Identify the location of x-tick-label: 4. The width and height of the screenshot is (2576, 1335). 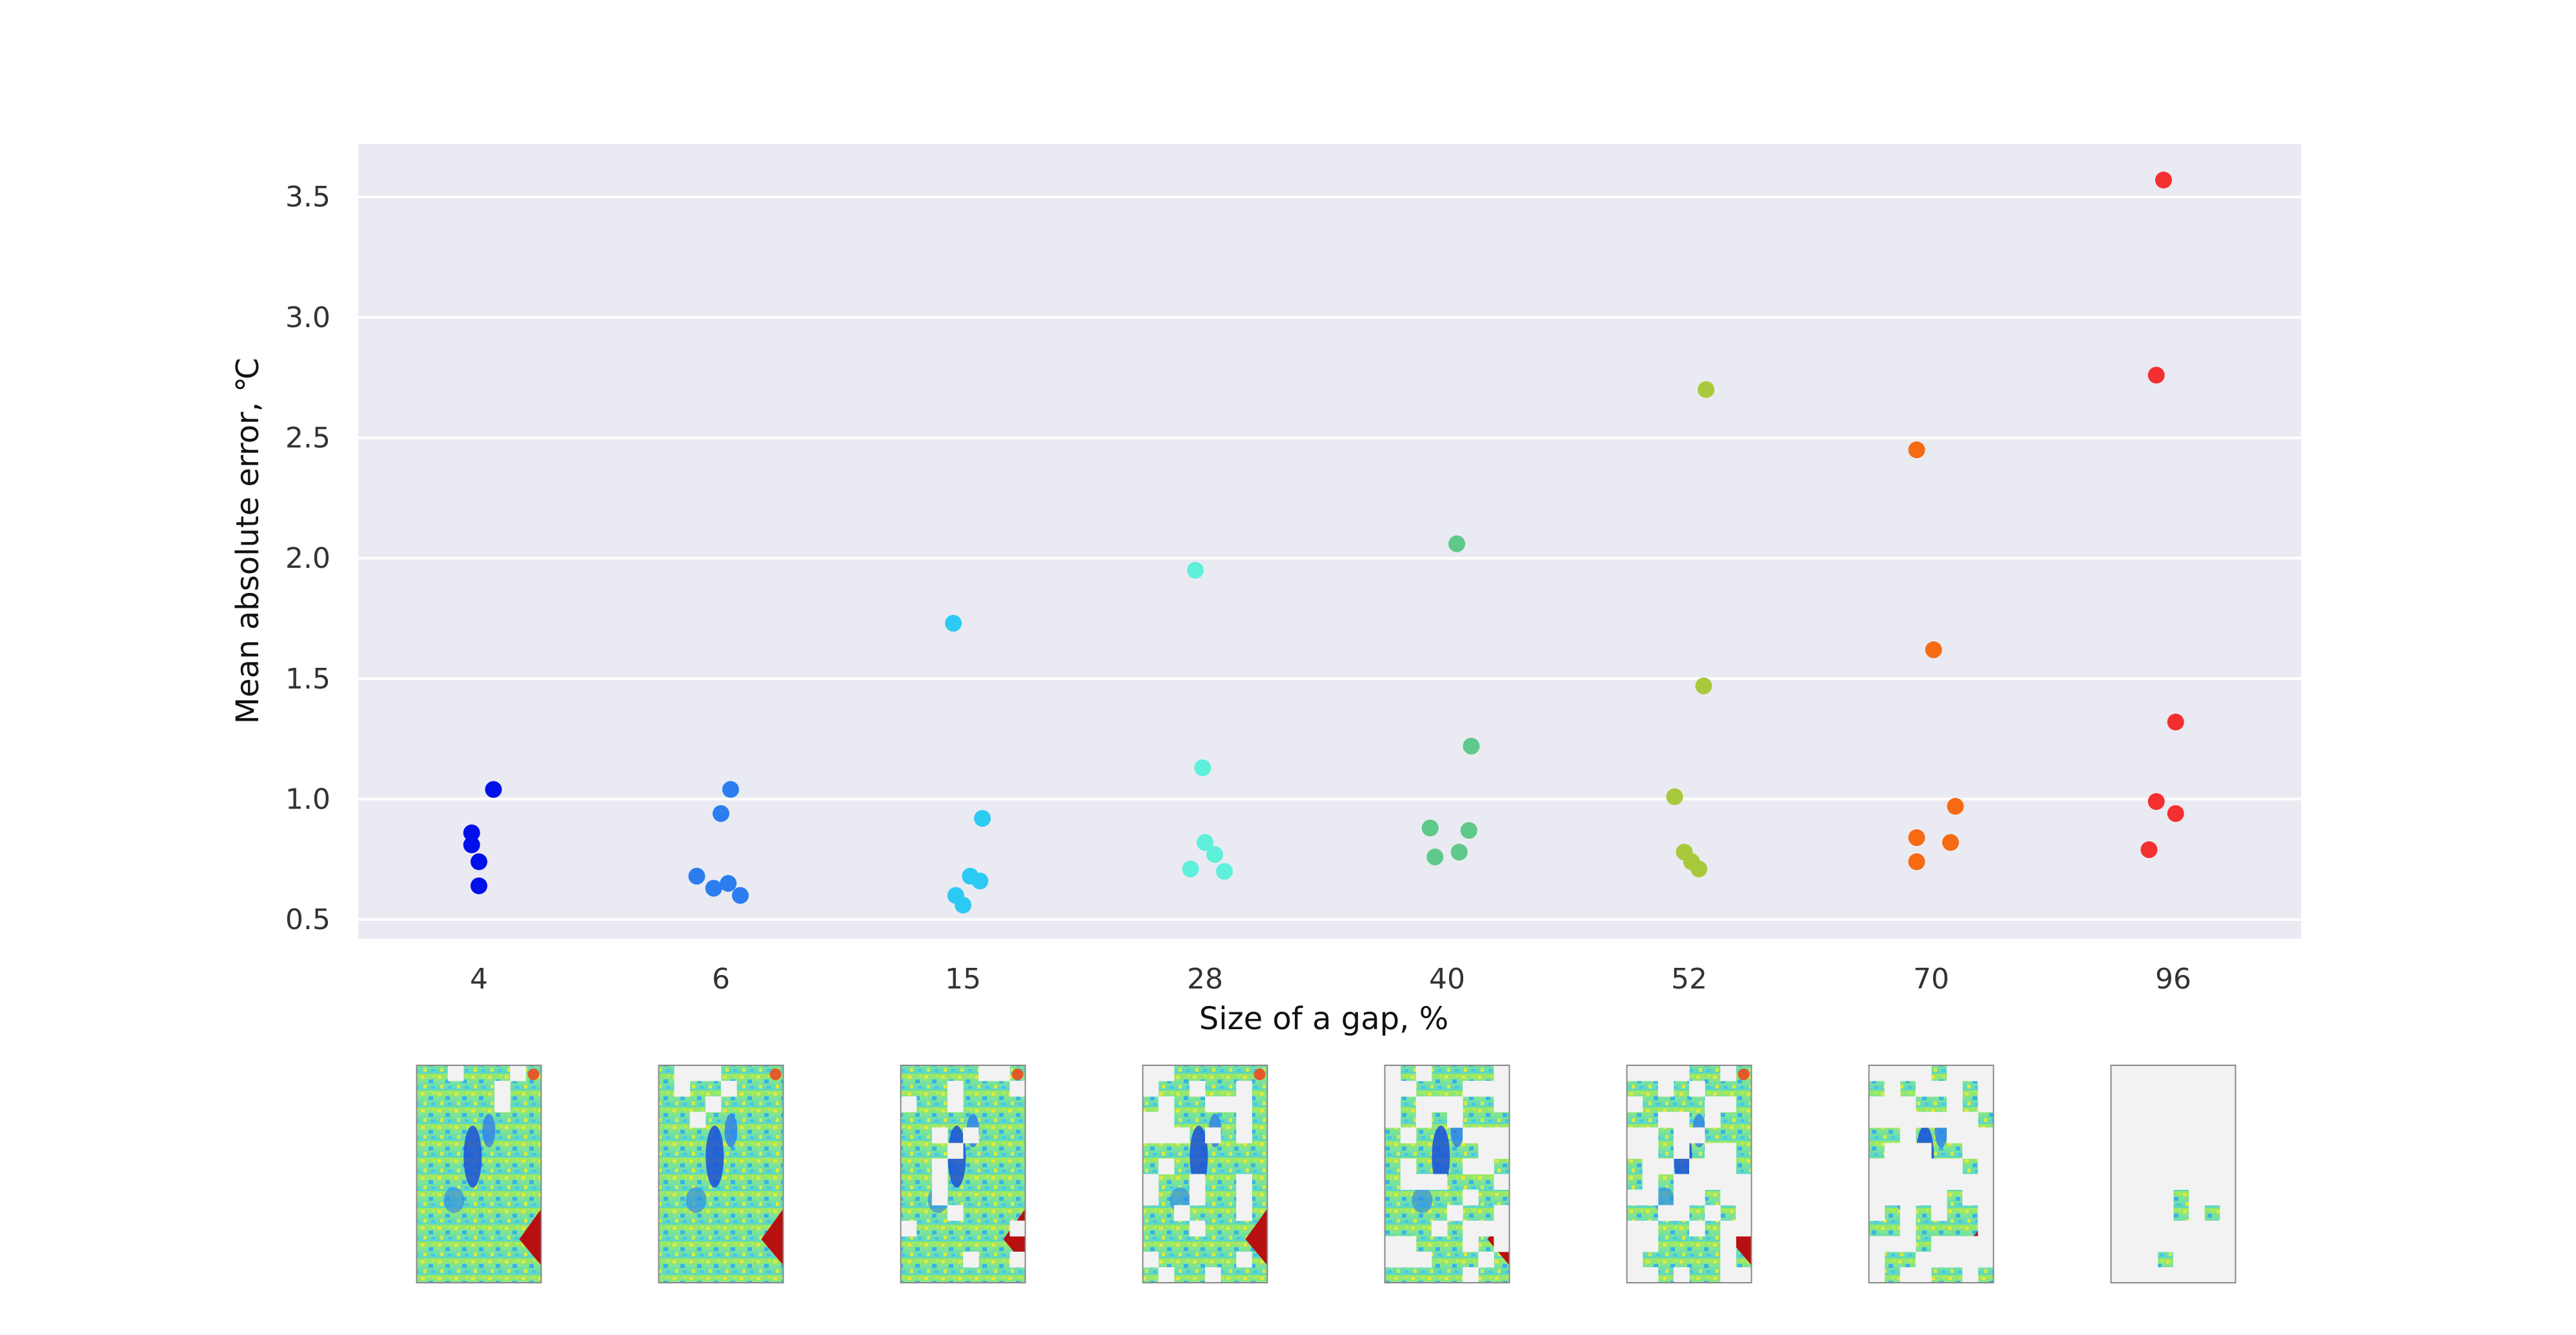
(479, 979).